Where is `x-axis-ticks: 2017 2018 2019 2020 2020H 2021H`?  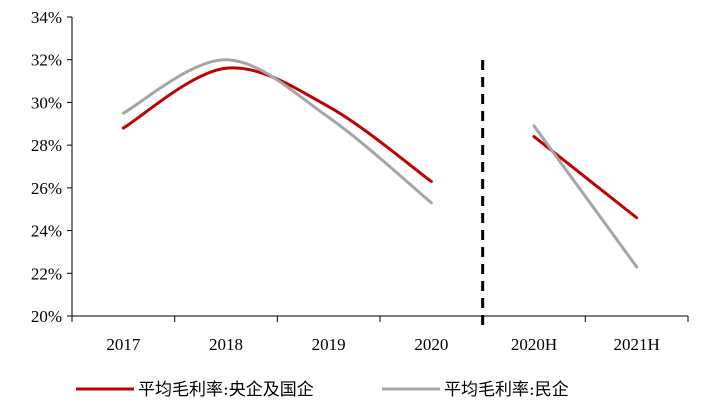 x-axis-ticks: 2017 2018 2019 2020 2020H 2021H is located at coordinates (380, 335).